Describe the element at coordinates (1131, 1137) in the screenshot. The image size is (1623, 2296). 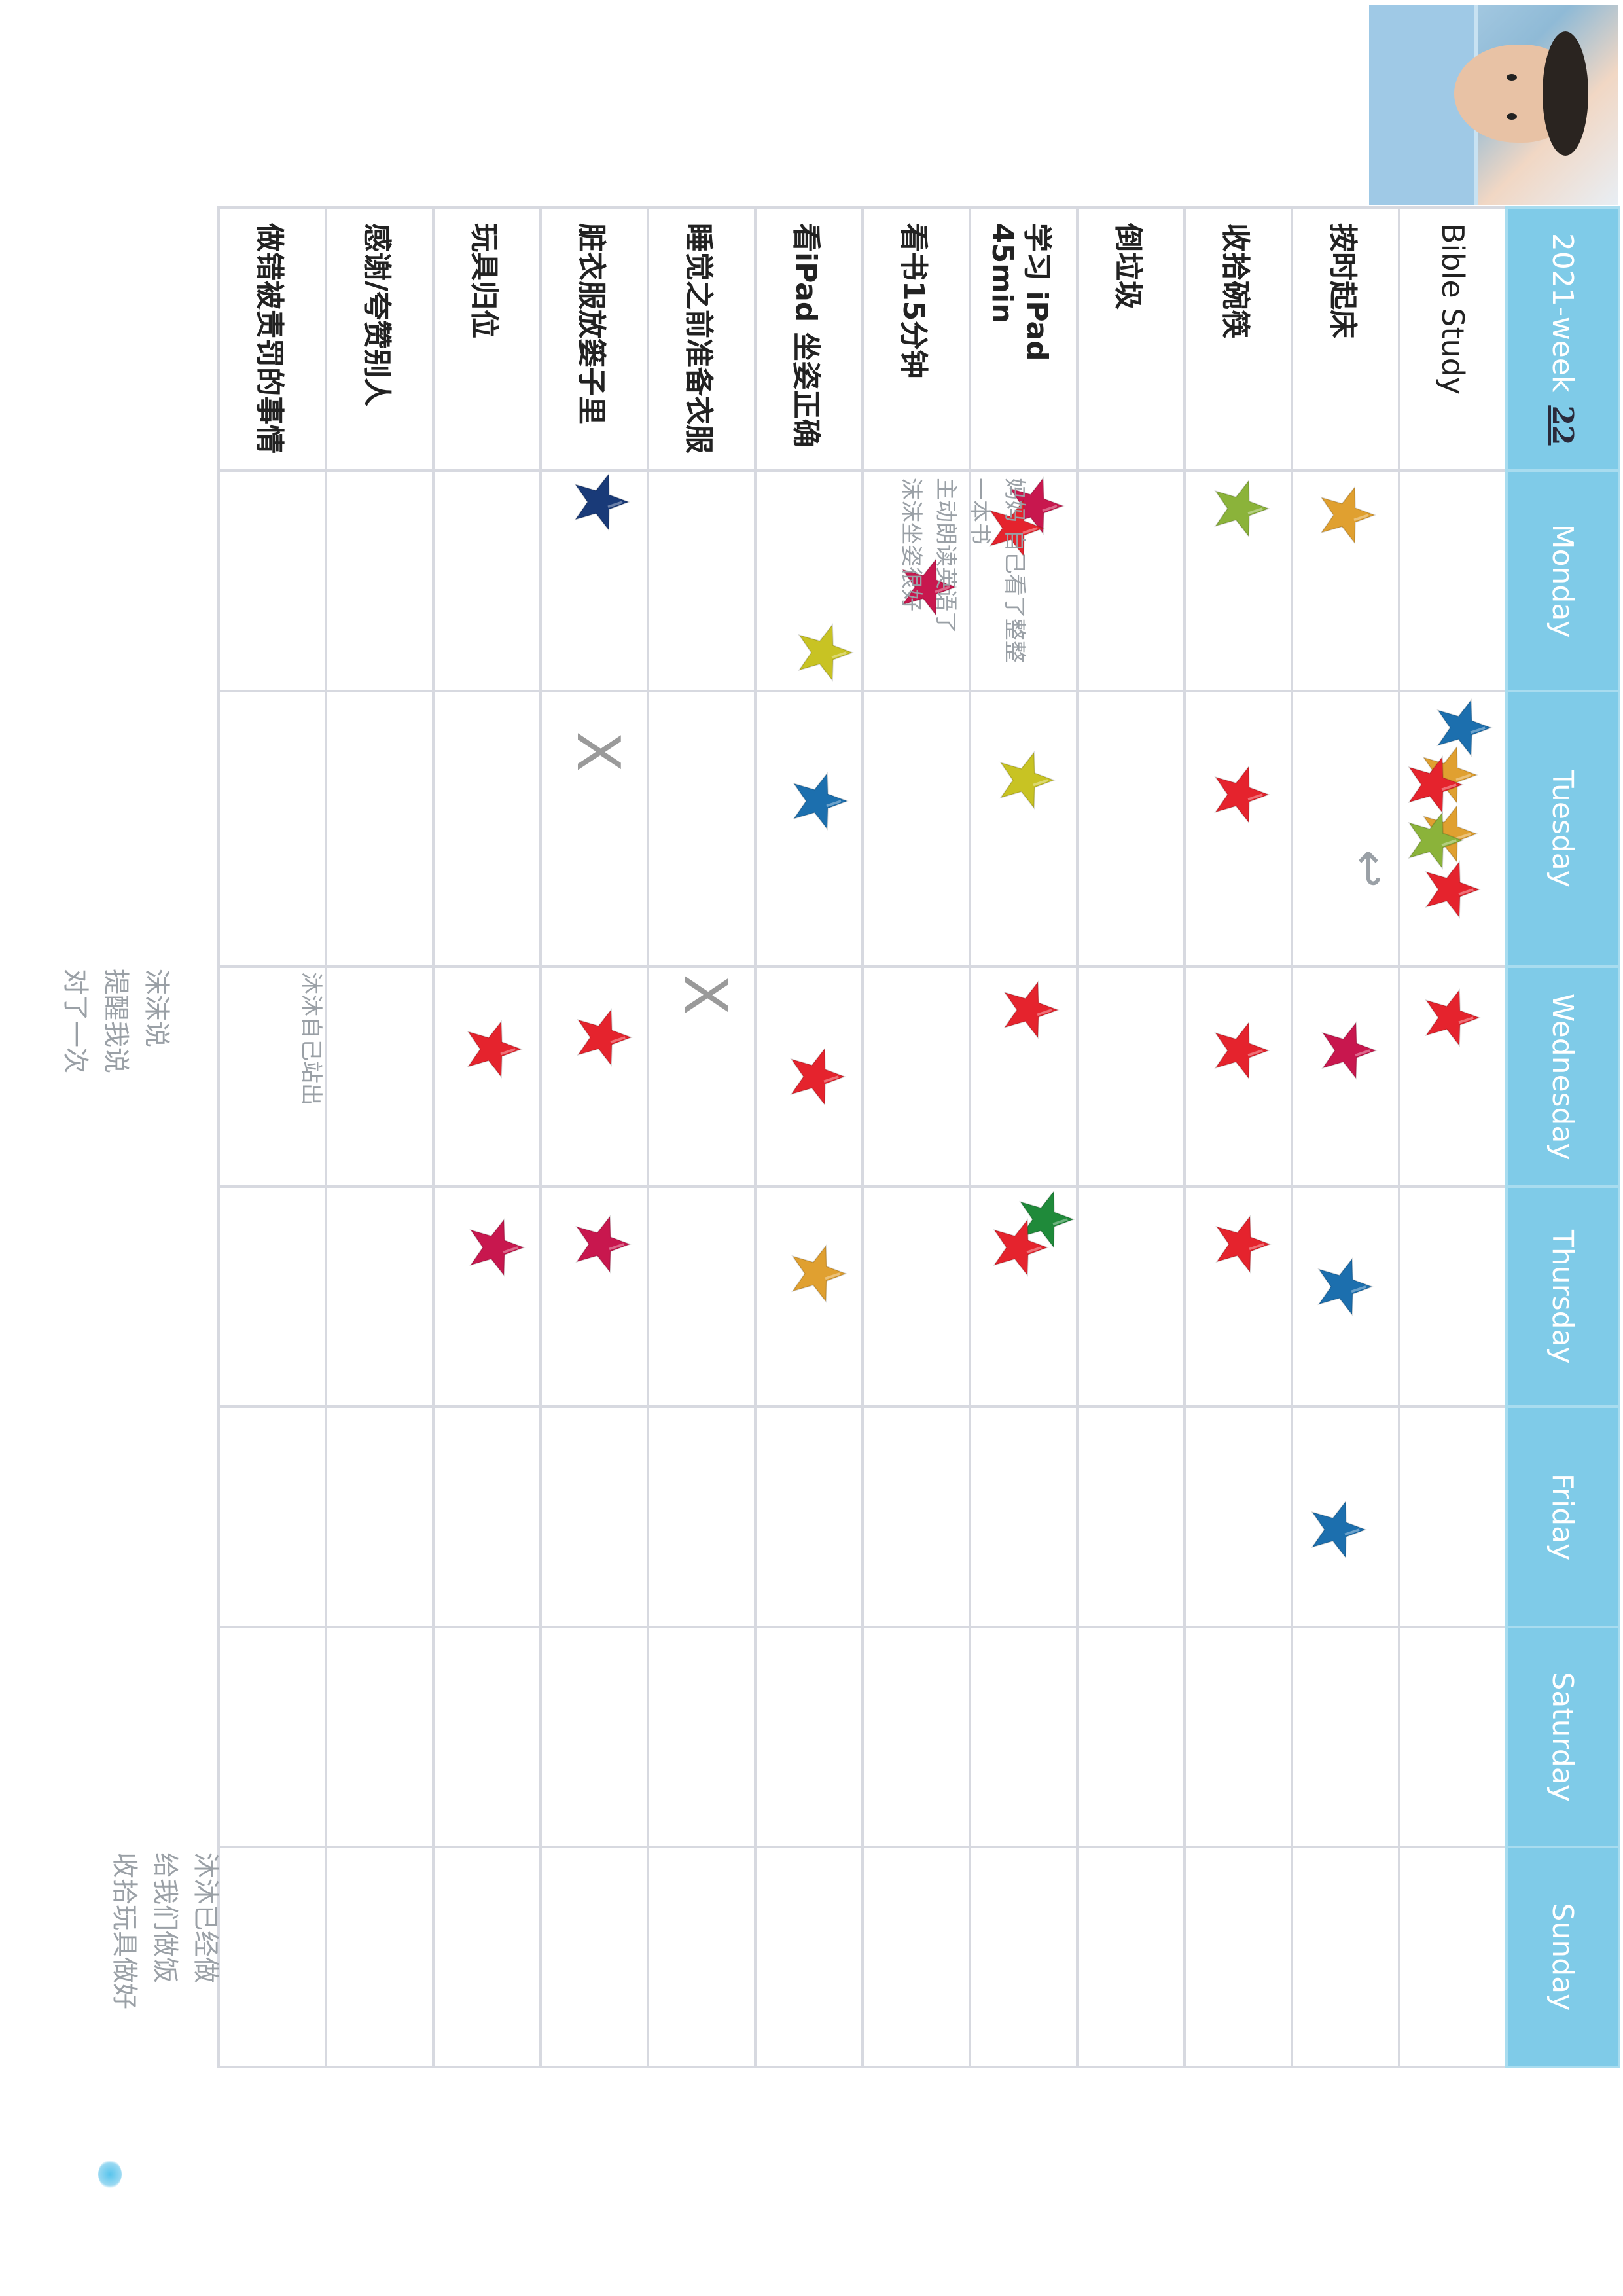
I see `task-row: 倒垃圾` at that location.